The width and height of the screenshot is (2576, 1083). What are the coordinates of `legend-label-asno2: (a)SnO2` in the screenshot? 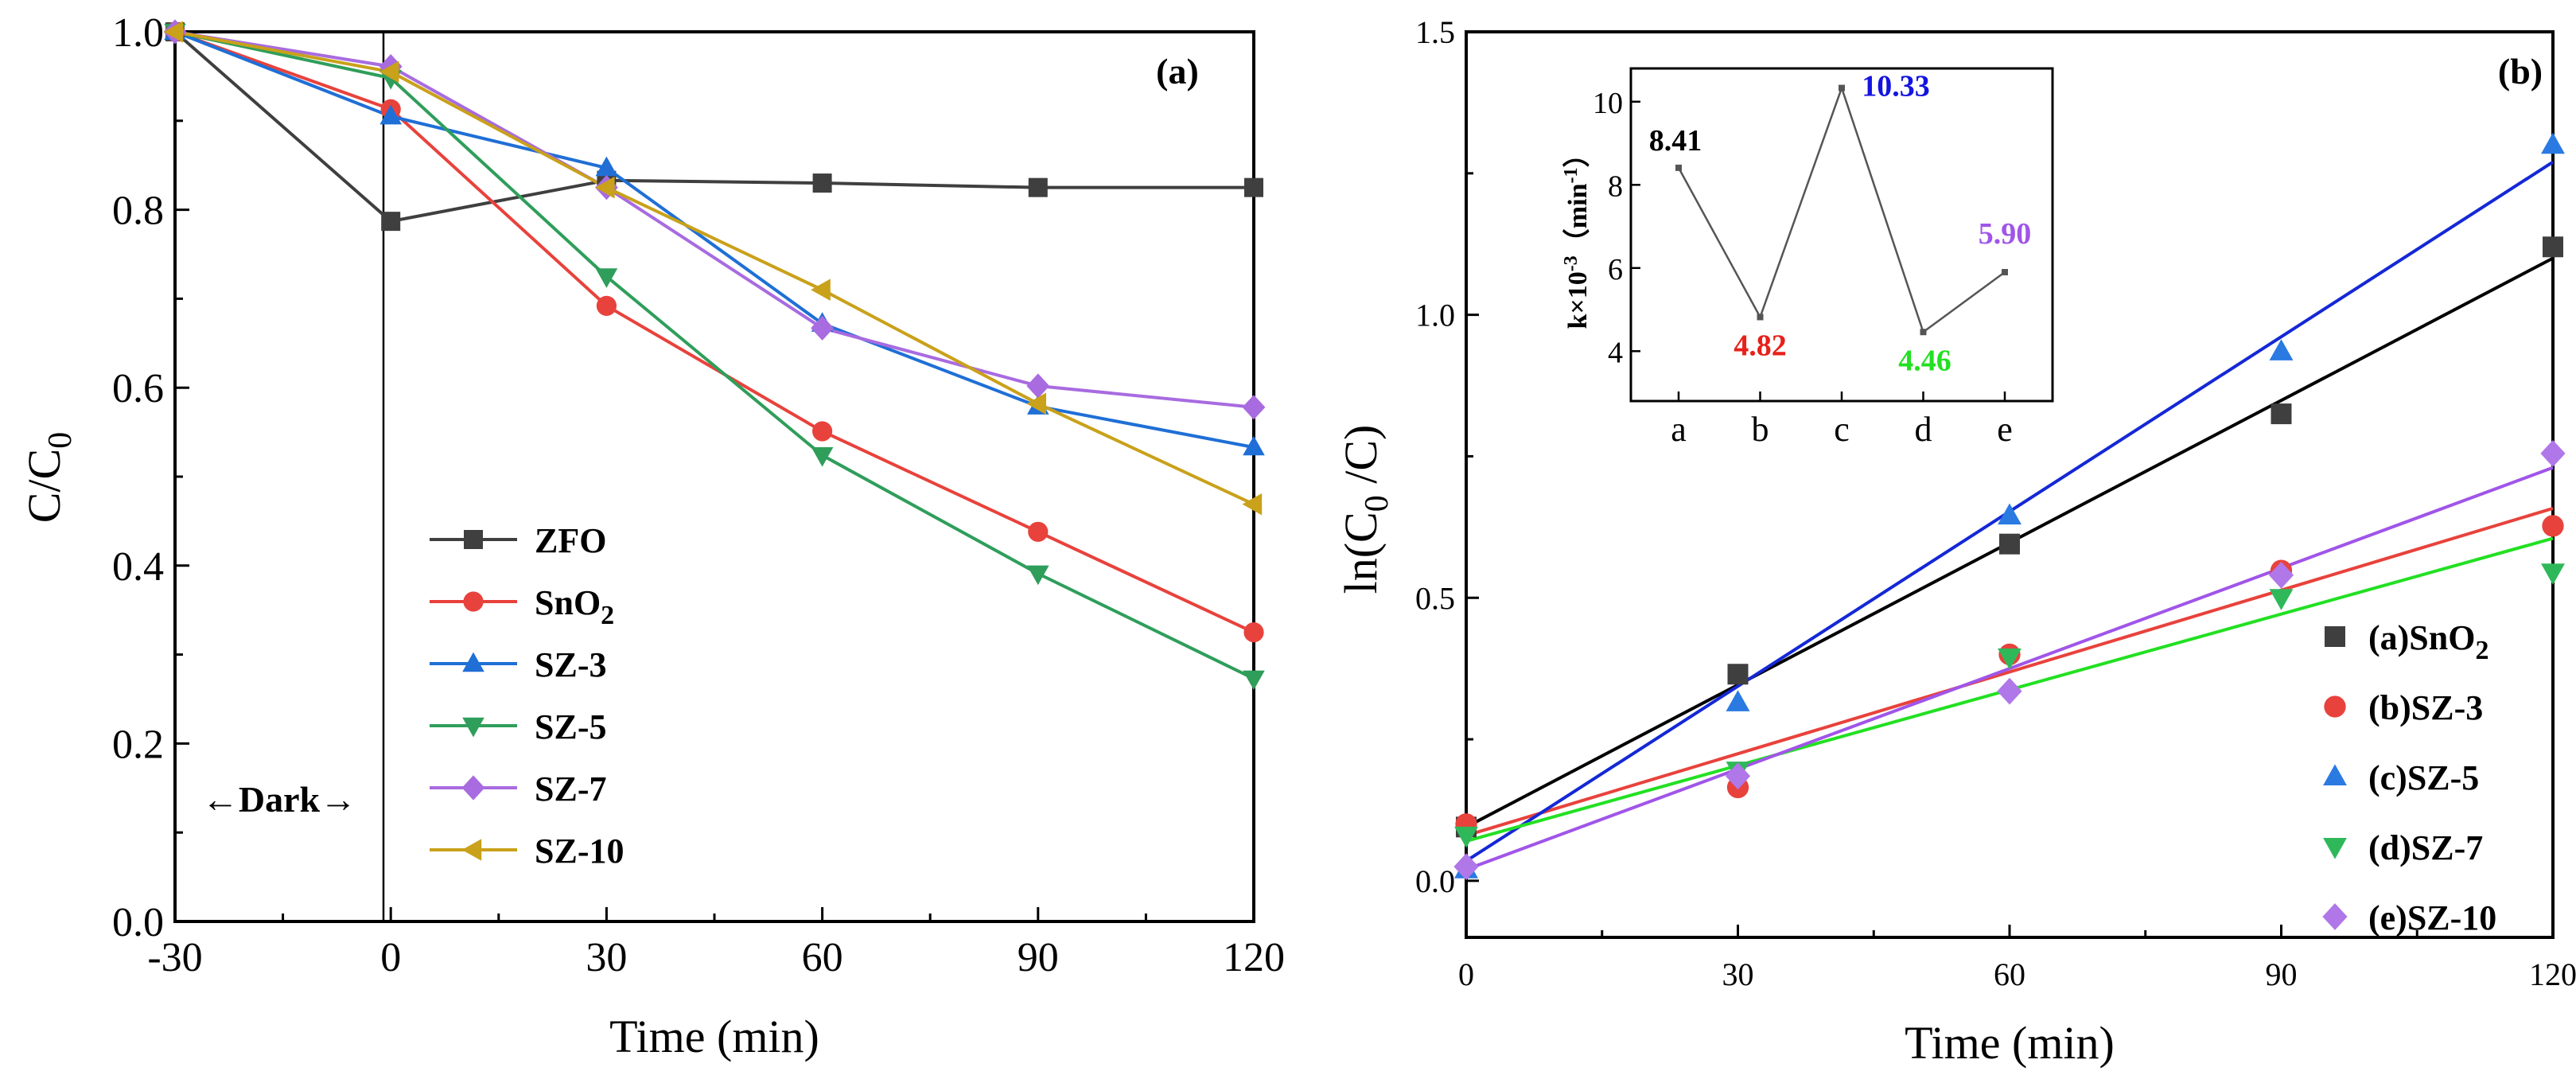 It's located at (2428, 641).